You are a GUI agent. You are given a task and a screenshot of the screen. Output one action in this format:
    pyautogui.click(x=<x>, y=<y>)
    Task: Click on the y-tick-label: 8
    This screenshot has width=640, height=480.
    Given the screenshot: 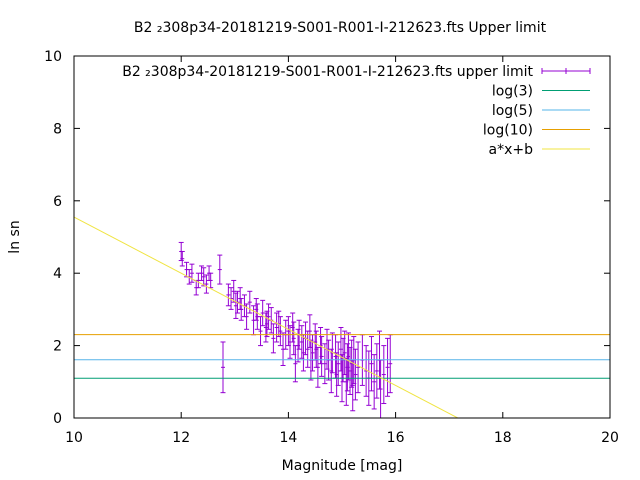 What is the action you would take?
    pyautogui.click(x=57, y=129)
    